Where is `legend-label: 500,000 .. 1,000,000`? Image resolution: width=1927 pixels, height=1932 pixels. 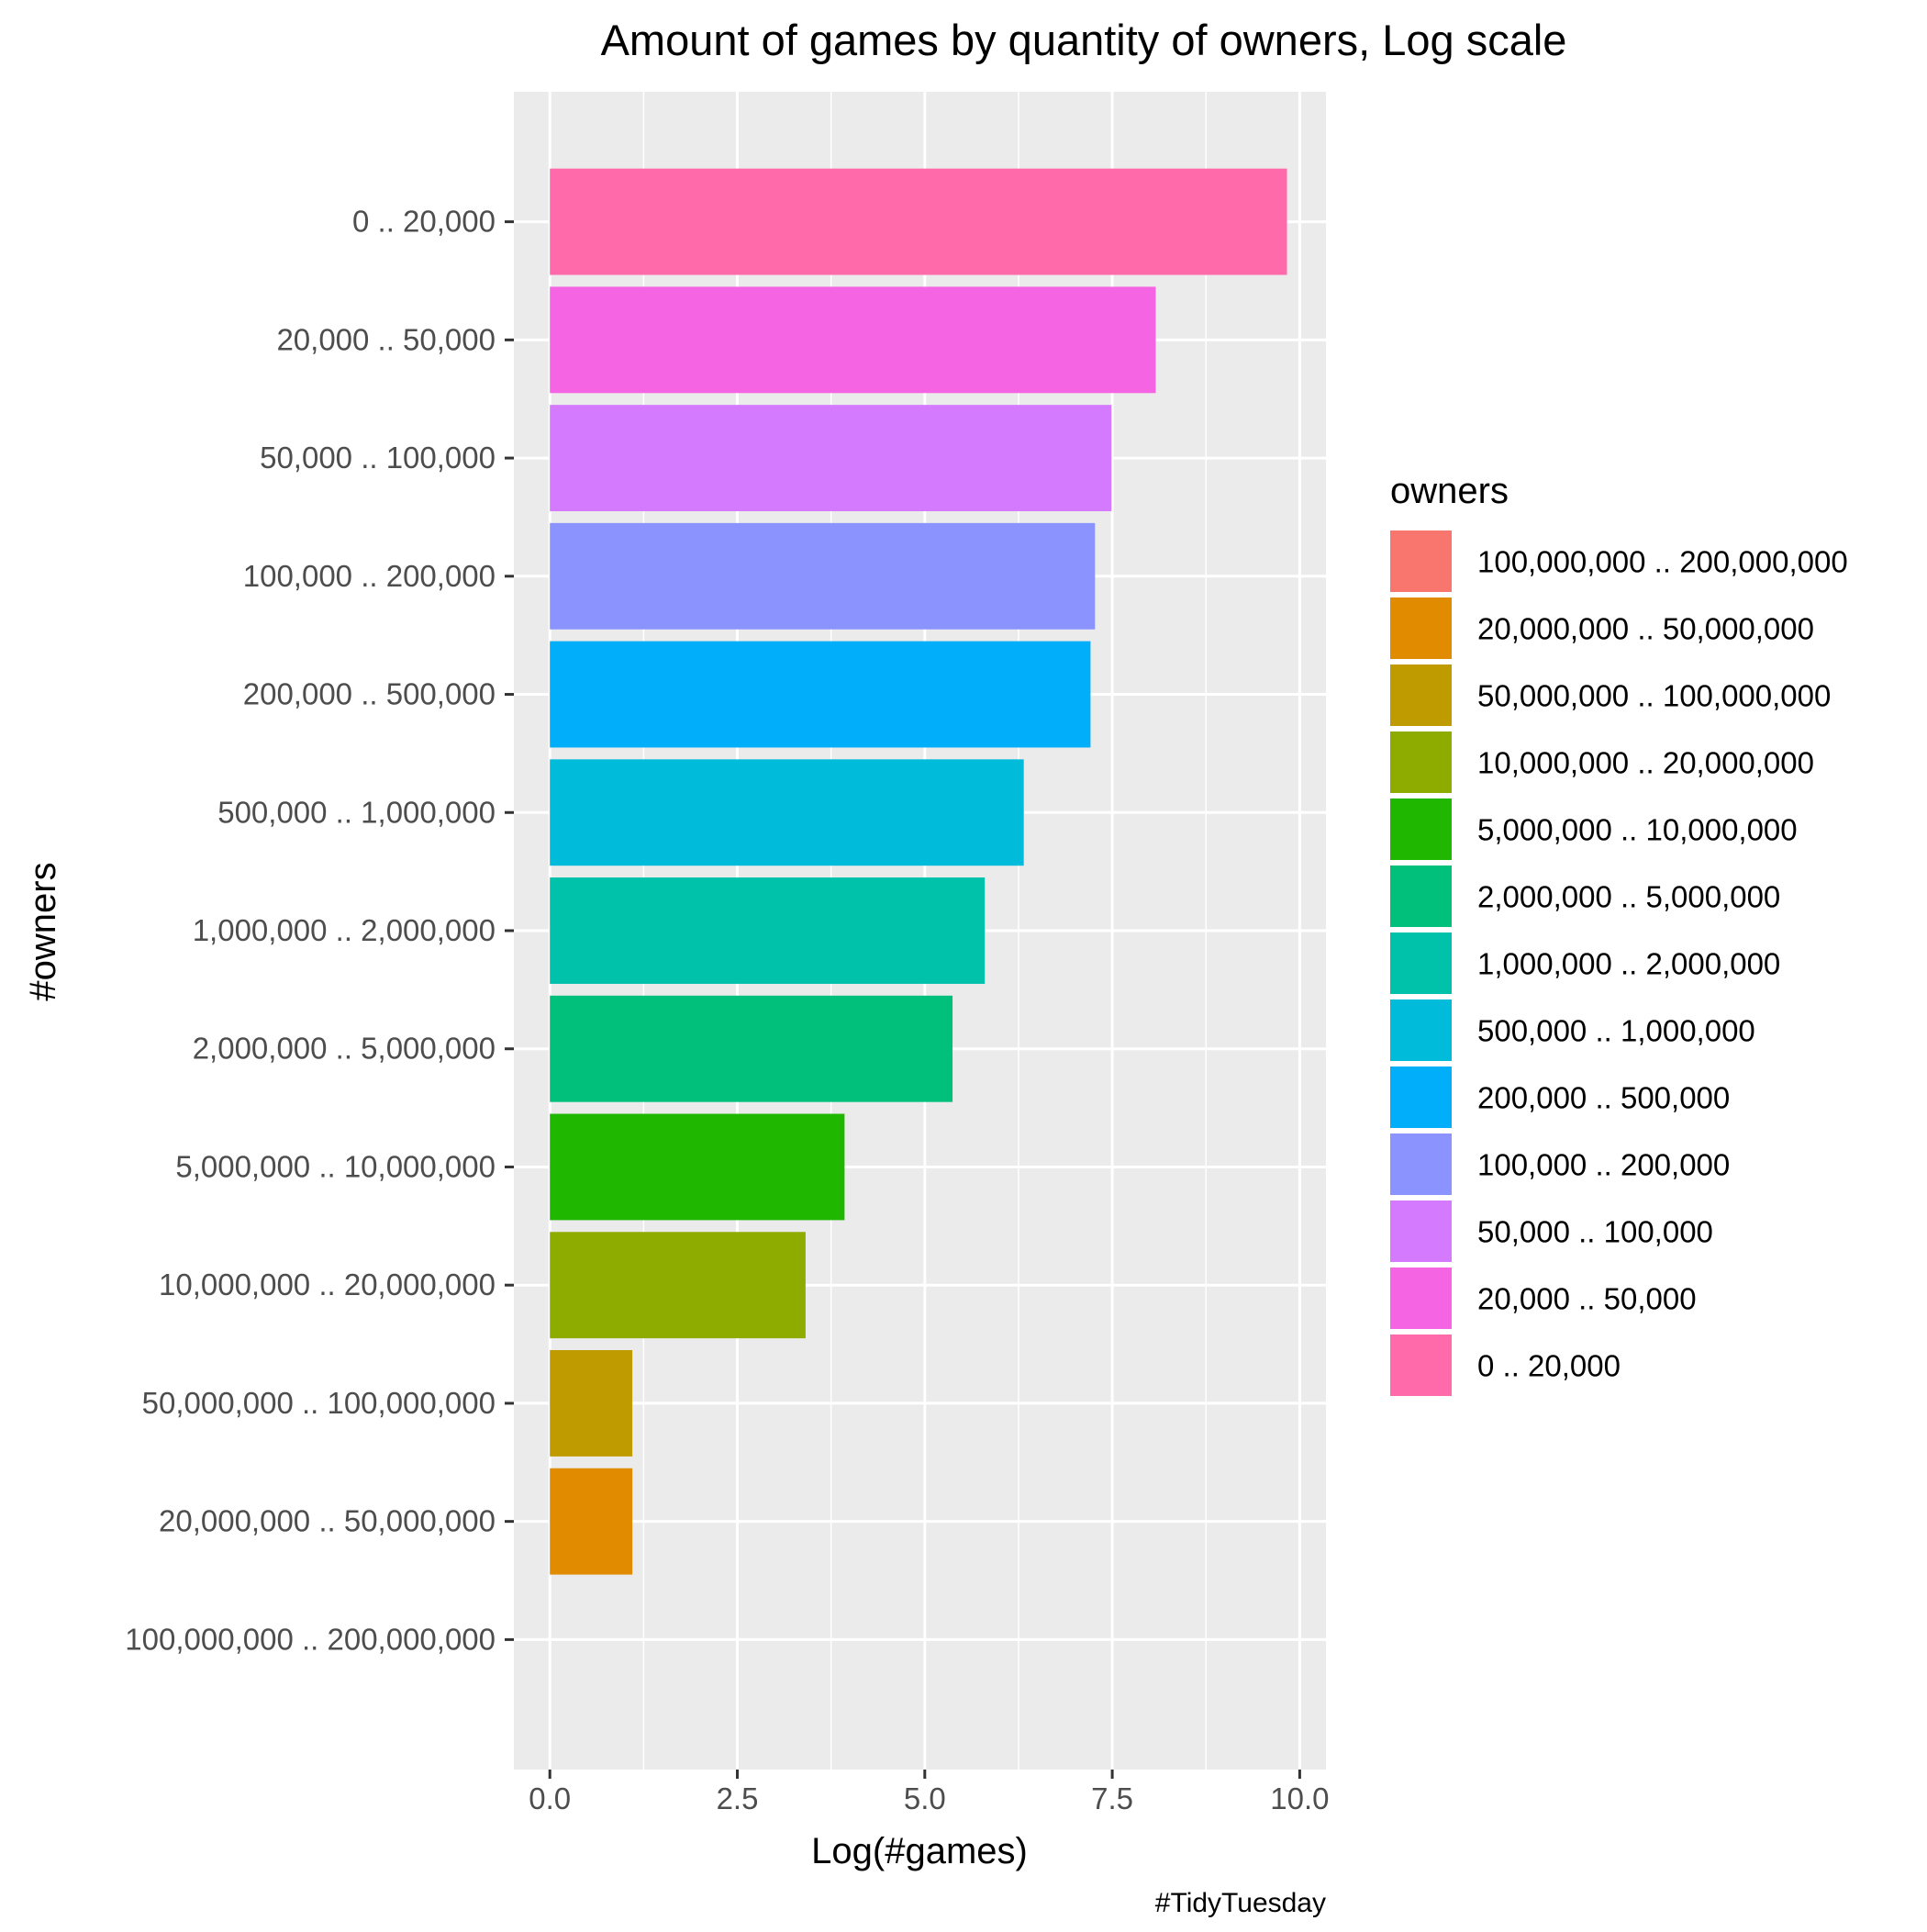
legend-label: 500,000 .. 1,000,000 is located at coordinates (1616, 1031).